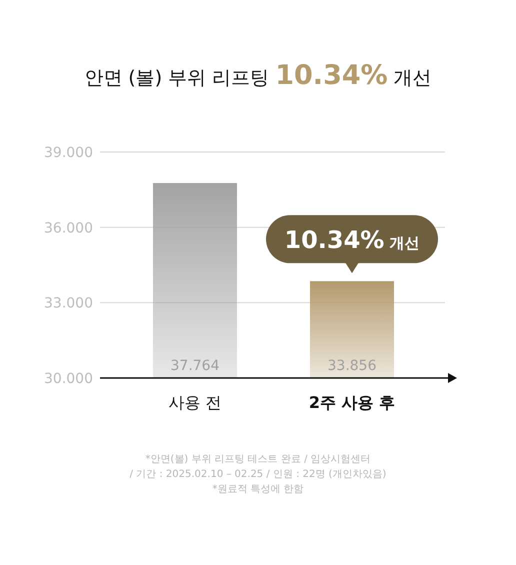 This screenshot has height=565, width=516. Describe the element at coordinates (258, 474) in the screenshot. I see `text: / 기간 : 2025.02.10 – 02.25 / 인원 : 22명 (개인차있음)` at that location.